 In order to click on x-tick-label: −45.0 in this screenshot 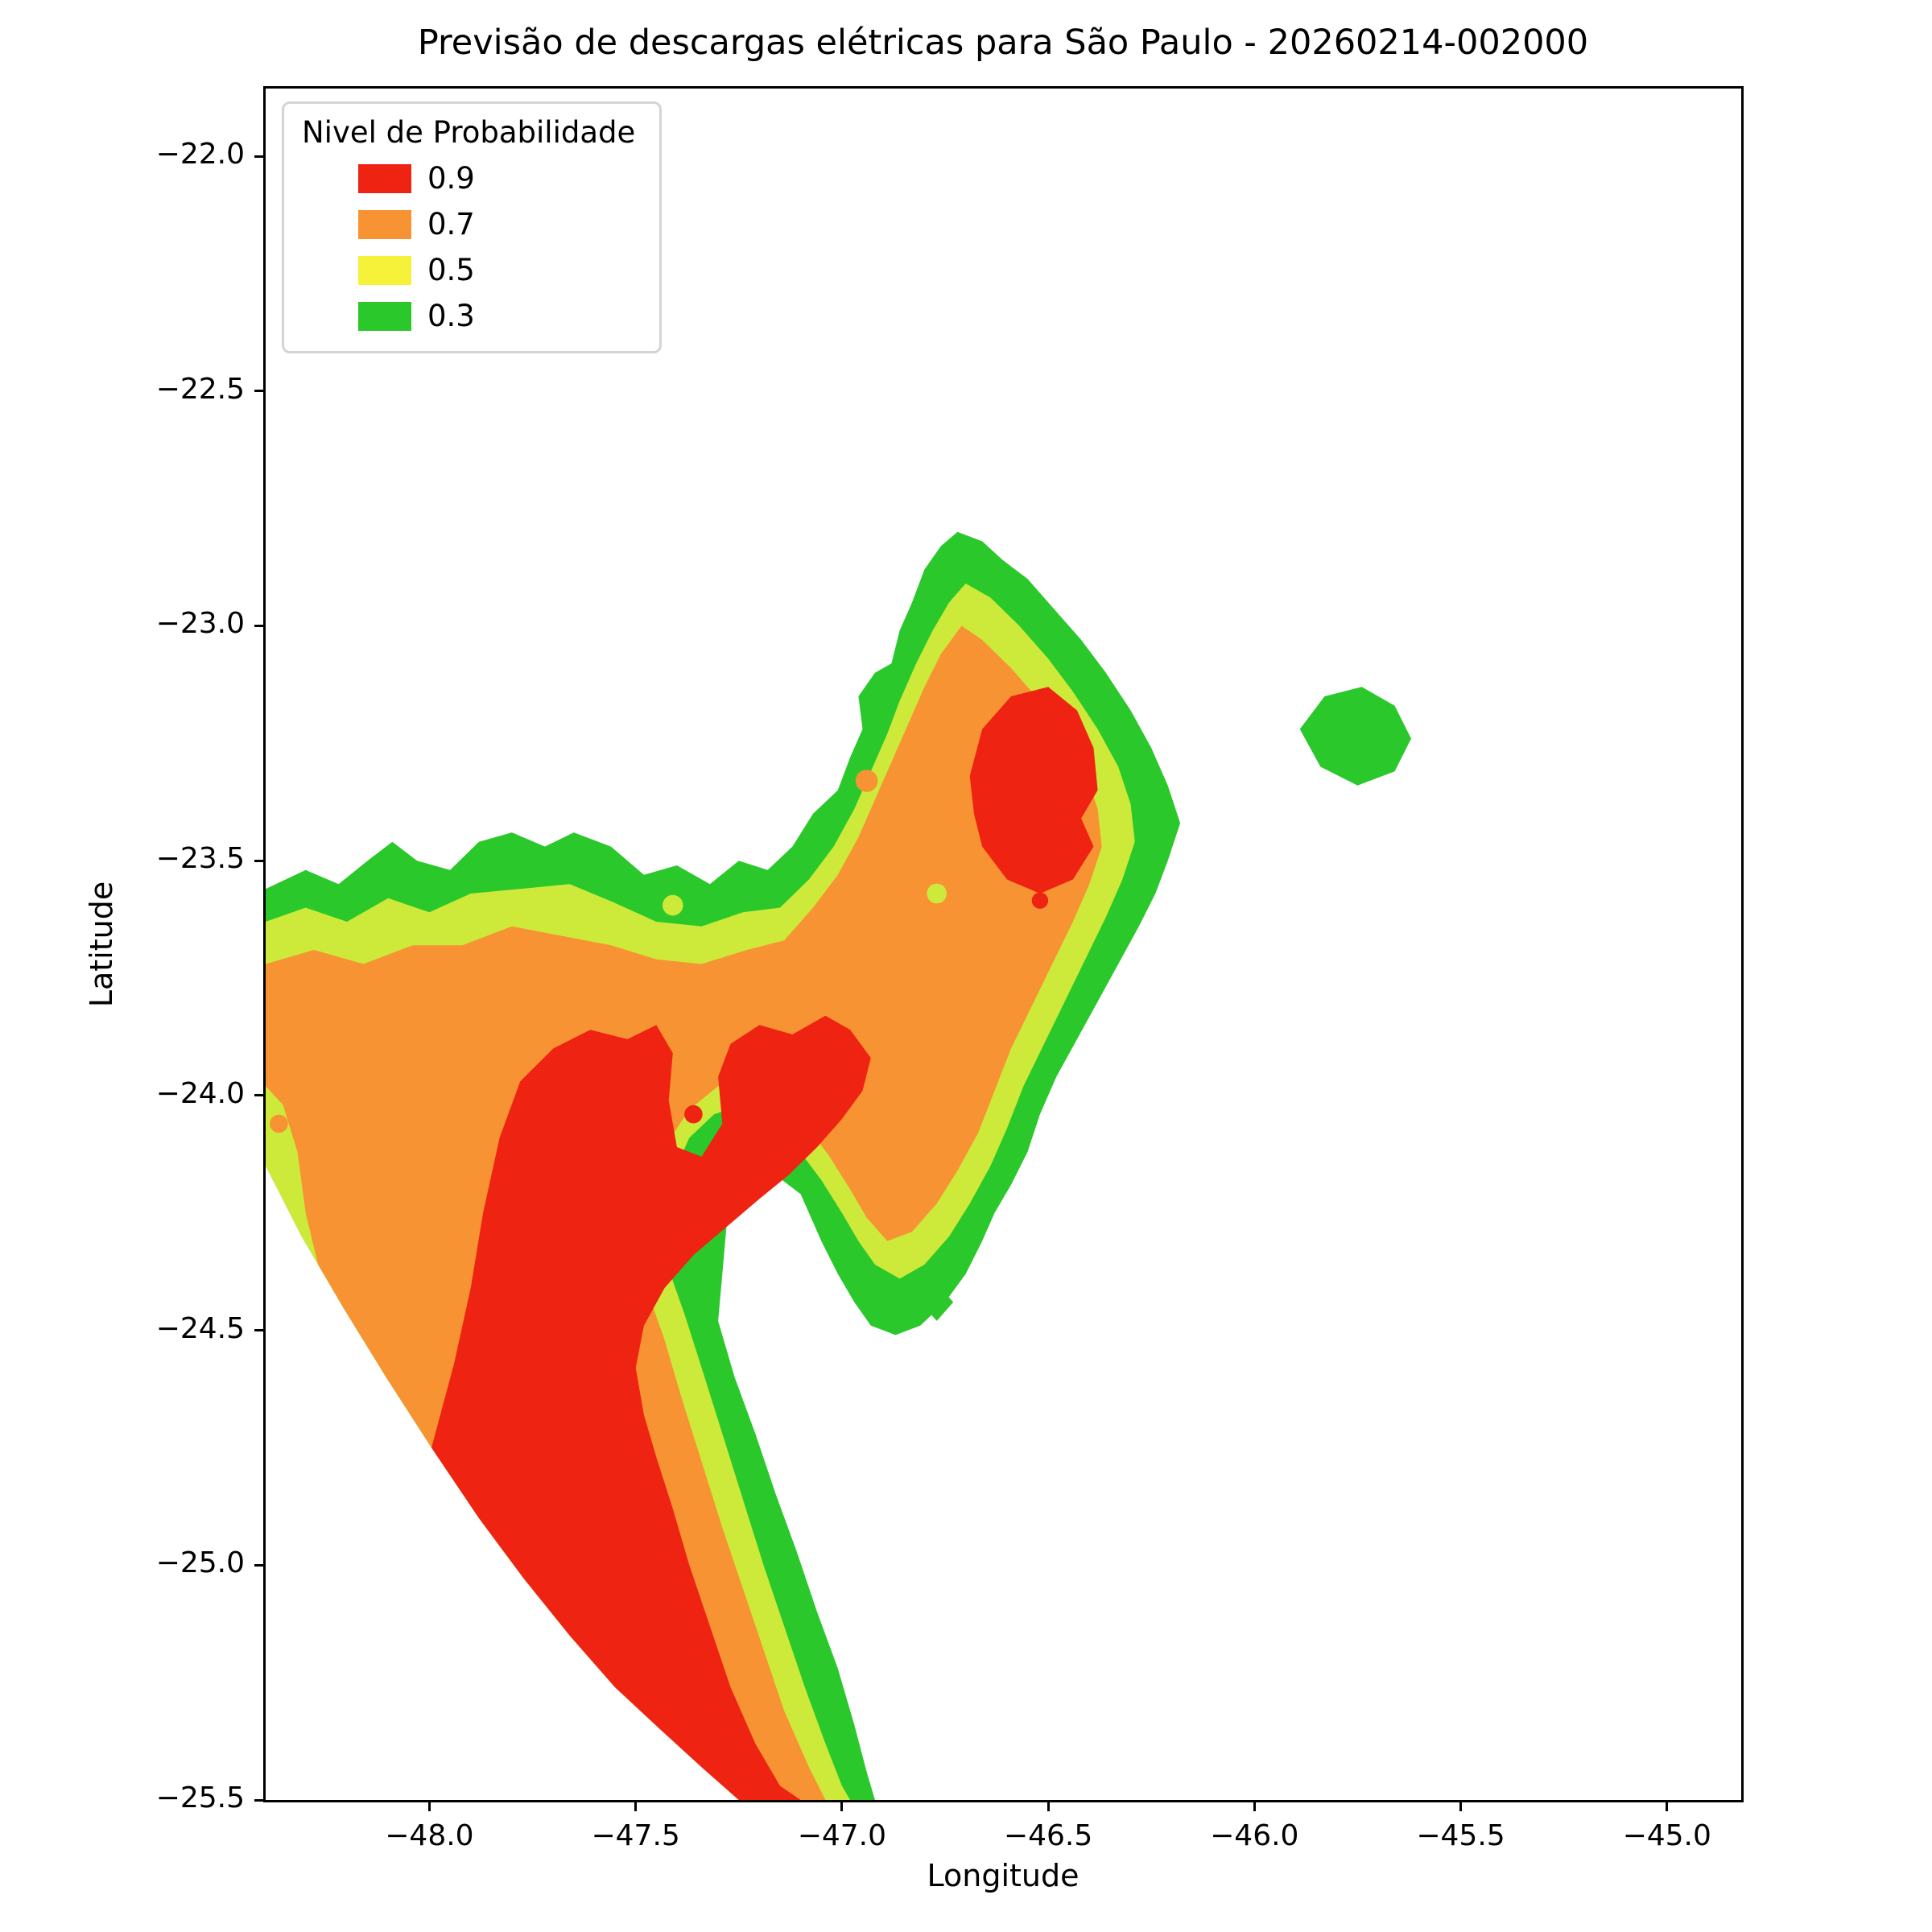, I will do `click(1666, 1835)`.